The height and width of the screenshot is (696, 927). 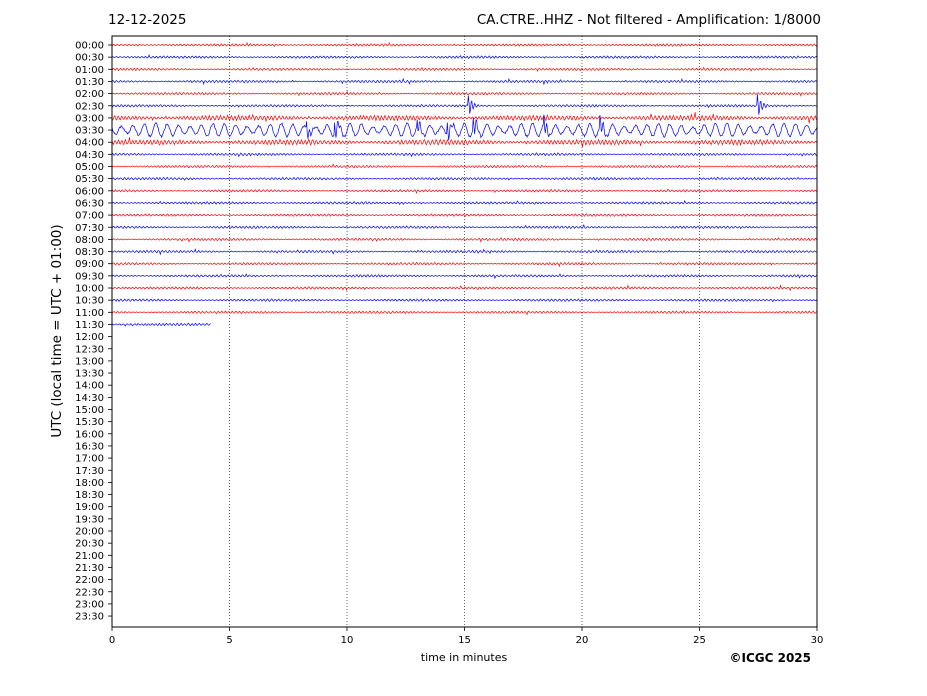 I want to click on y-tick-label: 22:00, so click(x=89, y=580).